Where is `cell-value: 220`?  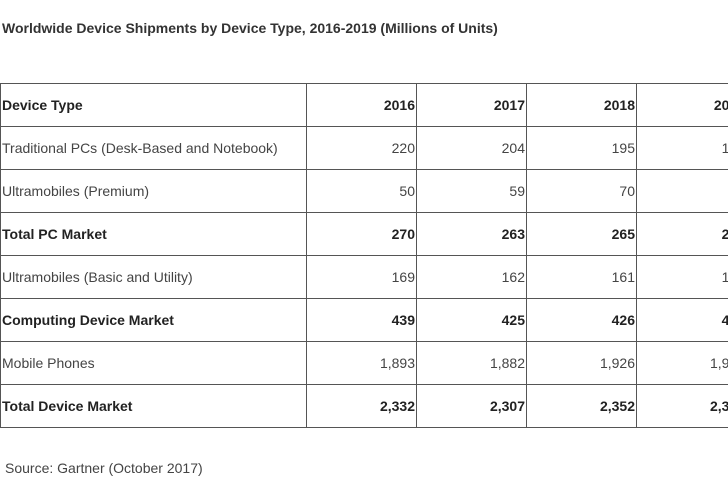
cell-value: 220 is located at coordinates (361, 148).